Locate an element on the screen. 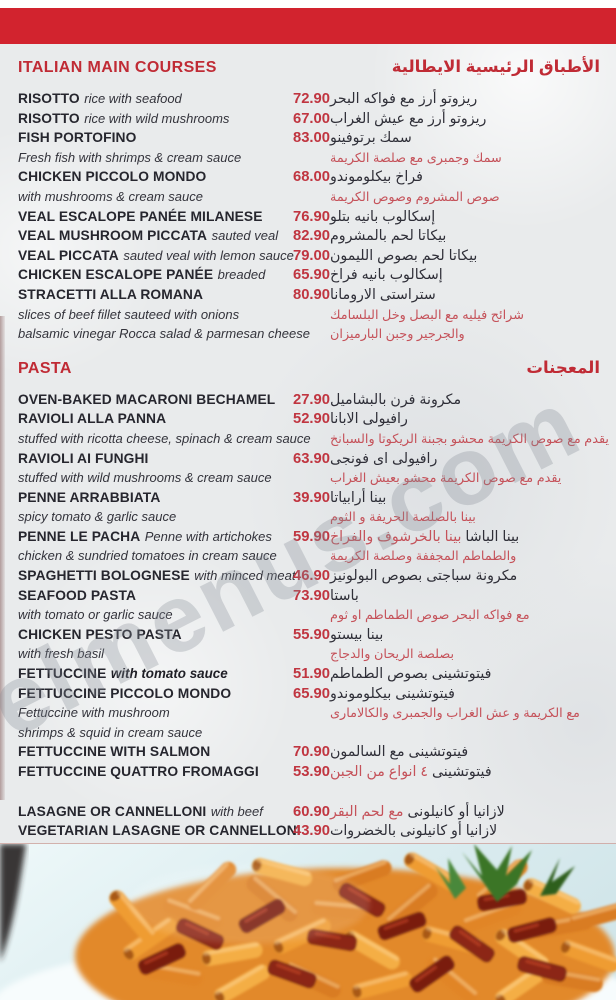 The image size is (616, 1000). menu-item-subrow: shrimps & squid in cream sauce is located at coordinates (309, 733).